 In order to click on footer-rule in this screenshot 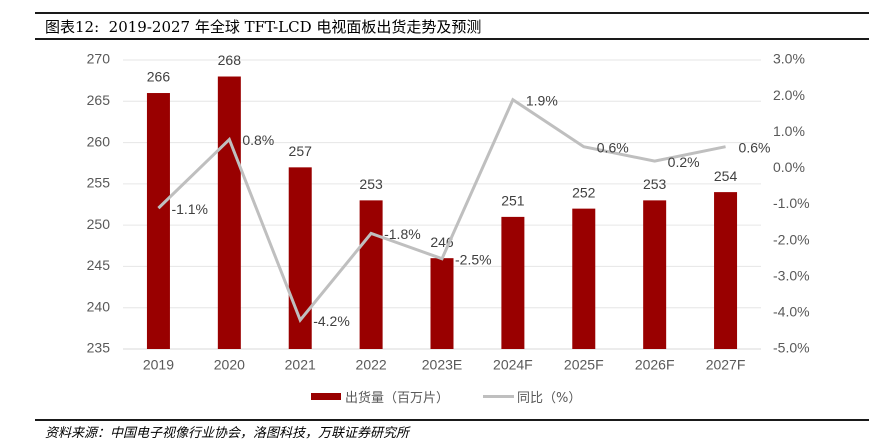, I will do `click(452, 420)`.